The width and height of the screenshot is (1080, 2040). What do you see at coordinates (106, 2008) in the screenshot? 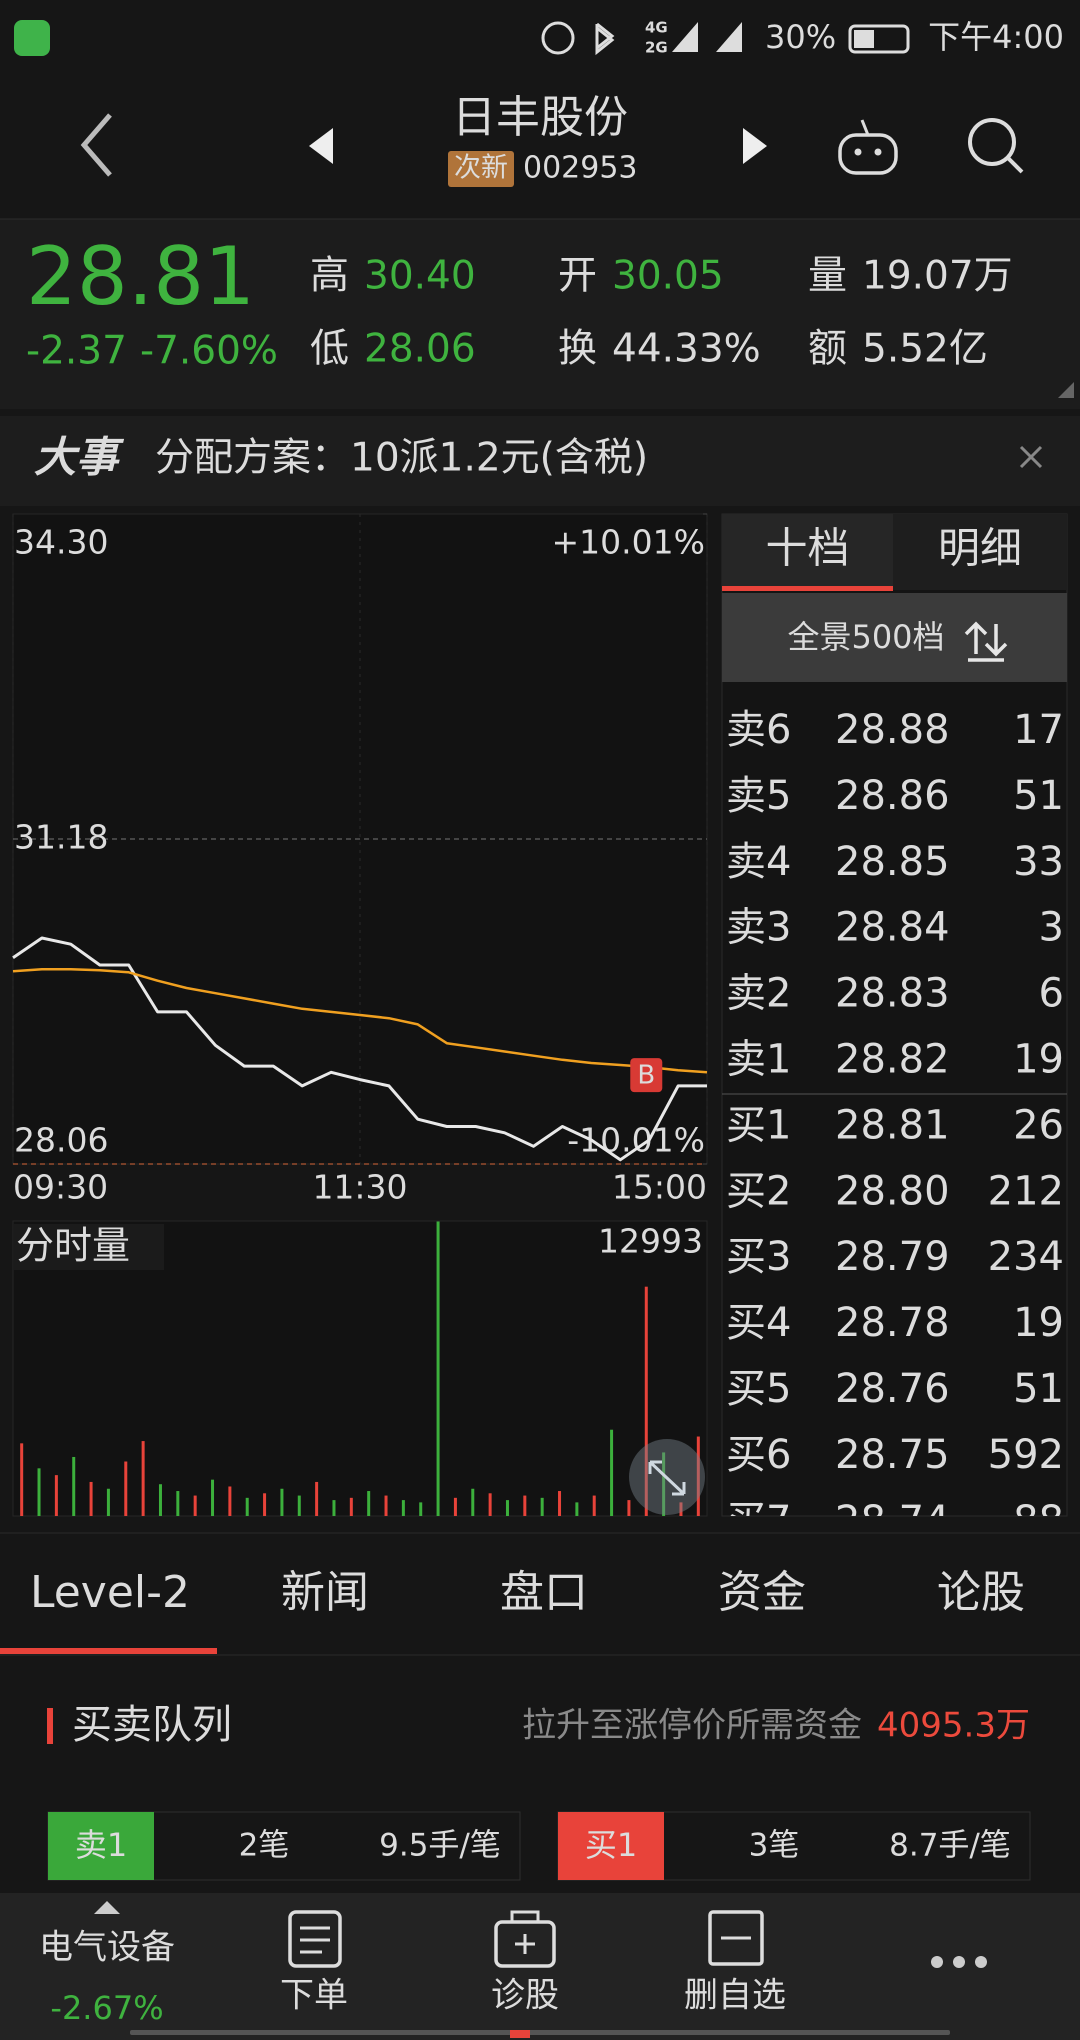
I see `sector-change: -2.67%` at bounding box center [106, 2008].